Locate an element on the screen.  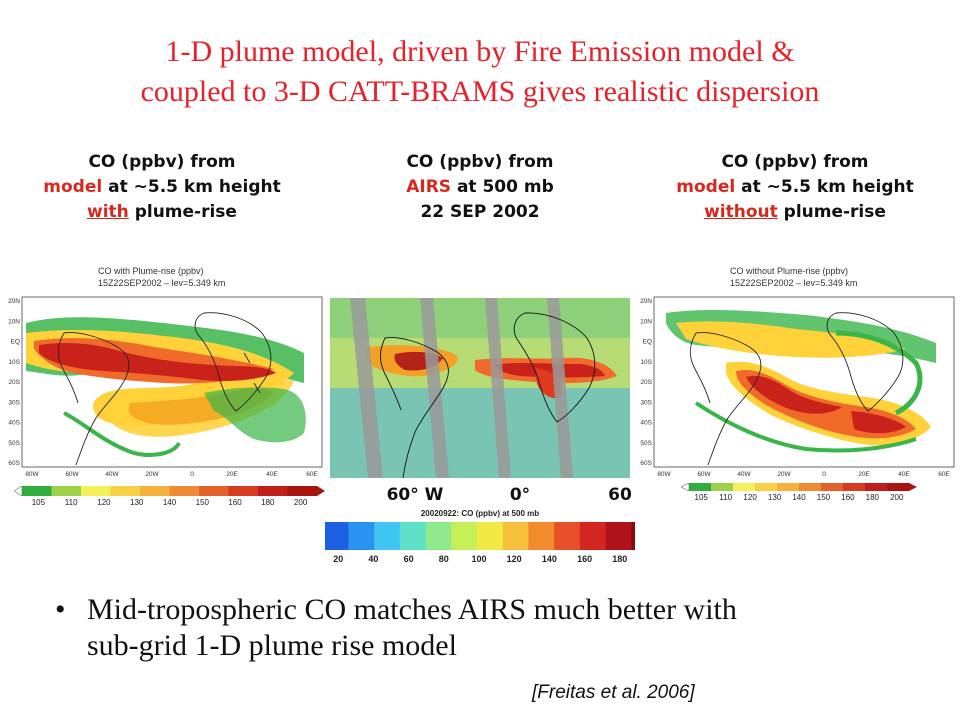
center-caption-line2: AIRS at 500 mb is located at coordinates (480, 187).